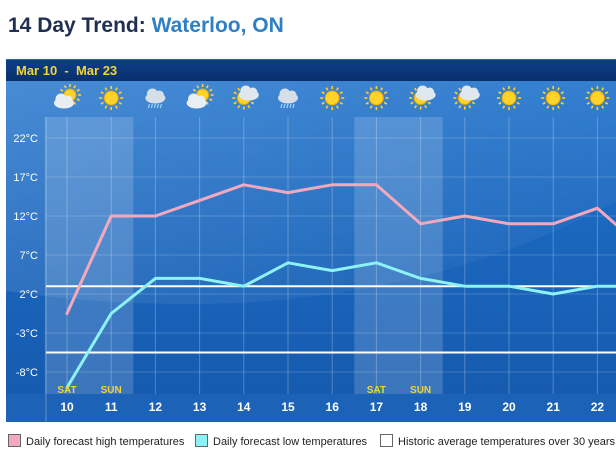  Describe the element at coordinates (29, 295) in the screenshot. I see `y-tick-label: 2°C` at that location.